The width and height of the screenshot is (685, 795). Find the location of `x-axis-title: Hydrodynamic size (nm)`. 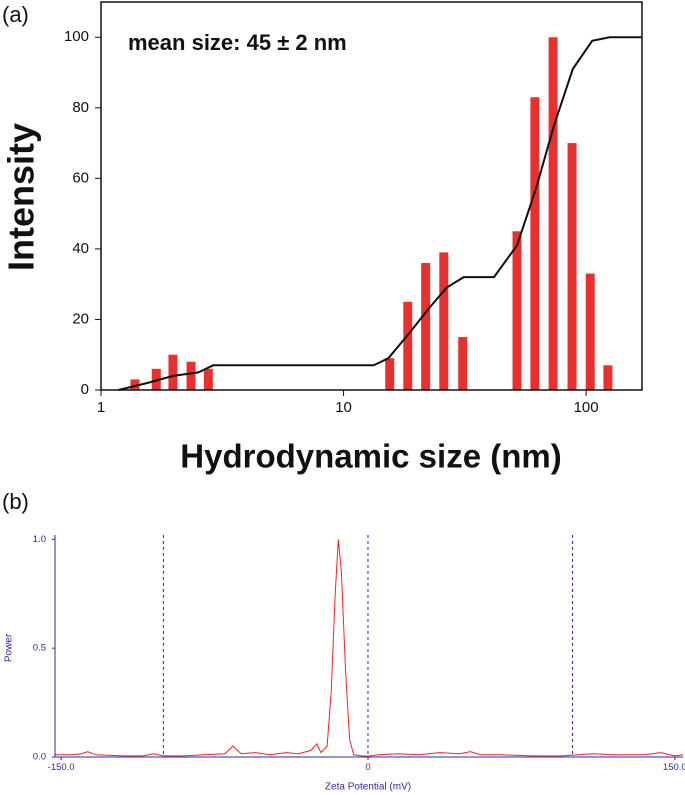

x-axis-title: Hydrodynamic size (nm) is located at coordinates (370, 456).